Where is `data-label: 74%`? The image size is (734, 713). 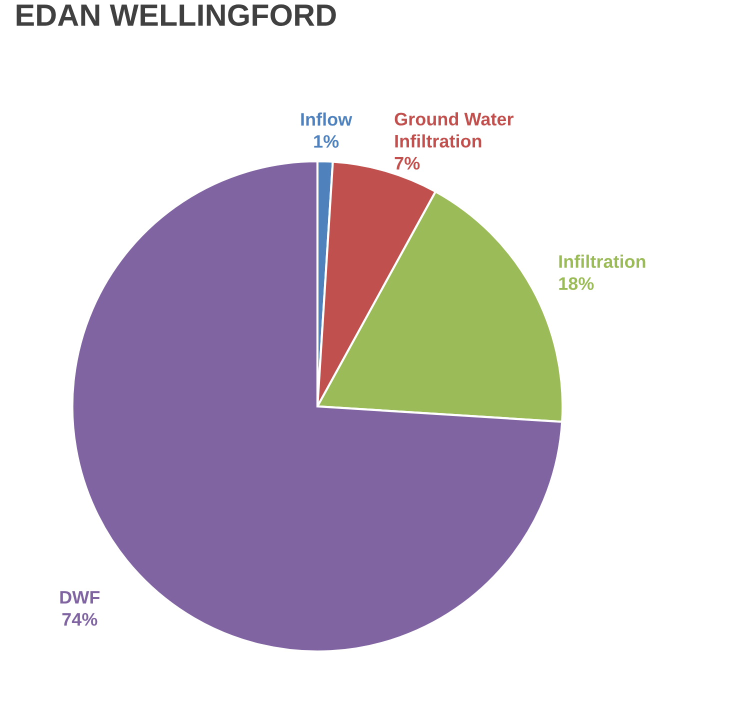 data-label: 74% is located at coordinates (80, 619).